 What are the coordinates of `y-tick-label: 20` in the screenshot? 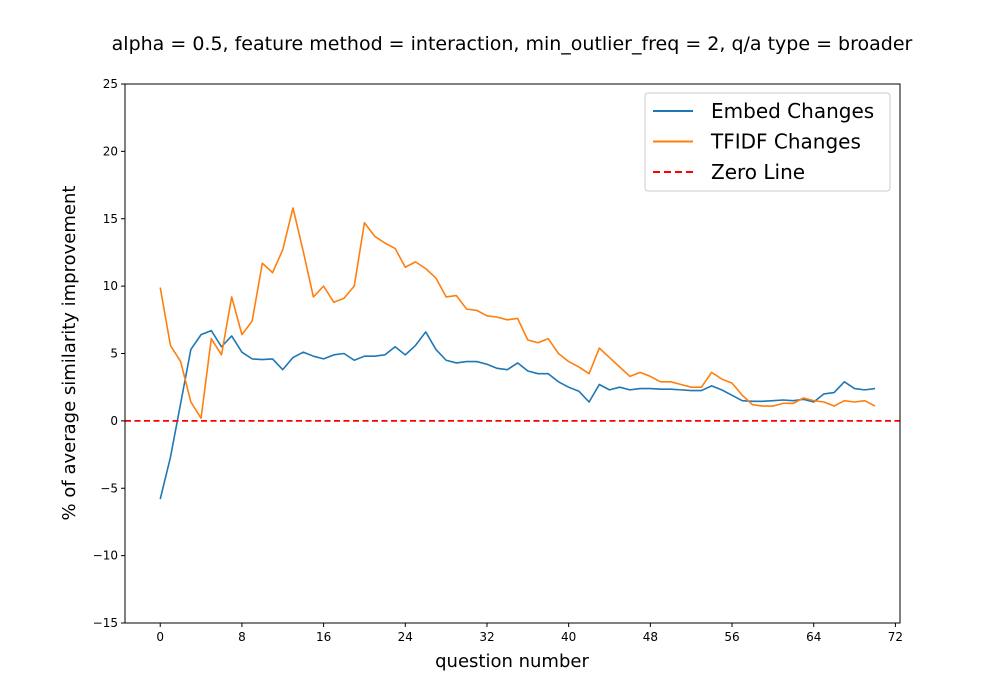 It's located at (110, 151).